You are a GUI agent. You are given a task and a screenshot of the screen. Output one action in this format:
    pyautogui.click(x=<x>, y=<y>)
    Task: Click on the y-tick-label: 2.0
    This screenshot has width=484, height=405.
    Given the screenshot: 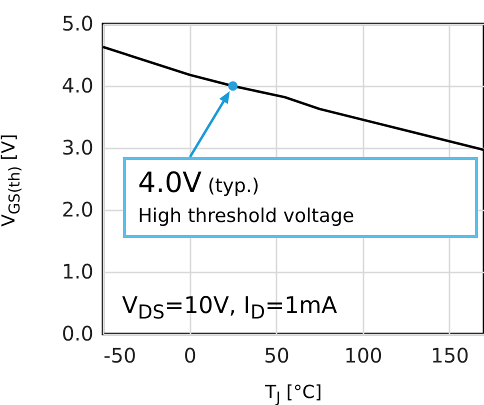 What is the action you would take?
    pyautogui.click(x=78, y=210)
    